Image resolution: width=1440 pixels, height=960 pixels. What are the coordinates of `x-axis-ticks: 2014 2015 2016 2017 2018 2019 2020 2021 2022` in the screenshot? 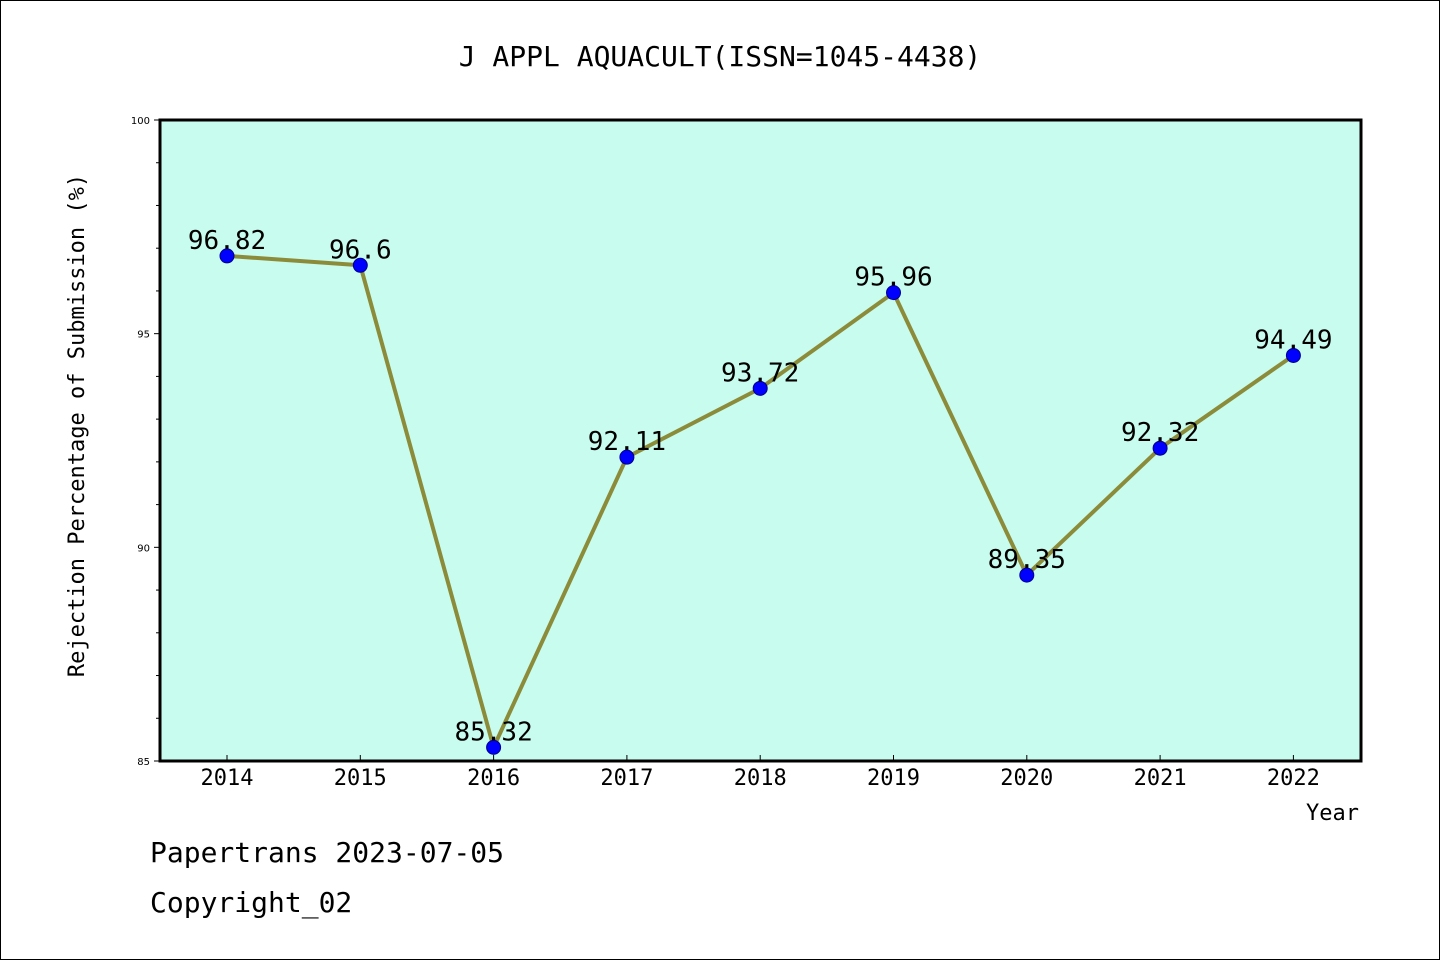 It's located at (760, 773).